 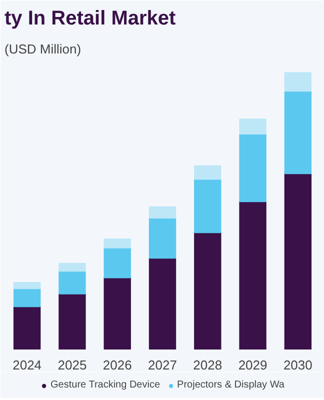 What do you see at coordinates (105, 385) in the screenshot?
I see `legend-label: Gesture Tracking Device` at bounding box center [105, 385].